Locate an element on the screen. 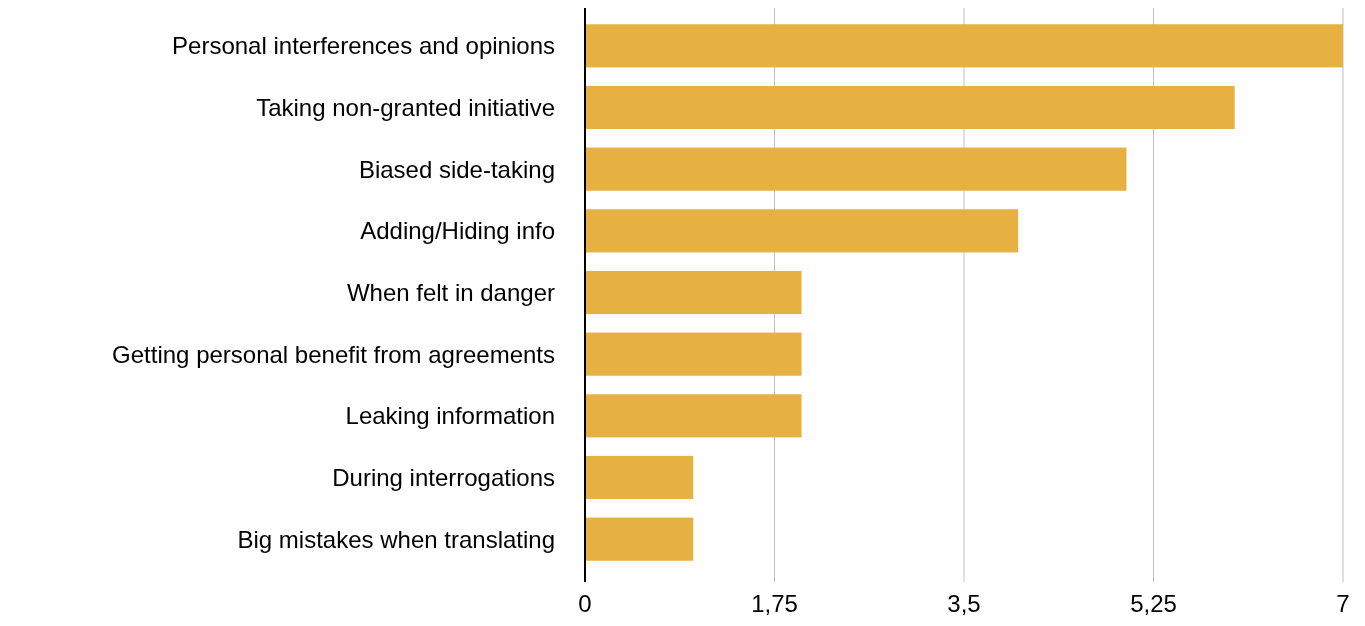 This screenshot has width=1365, height=626. y-tick-label: Adding/Hiding info is located at coordinates (457, 231).